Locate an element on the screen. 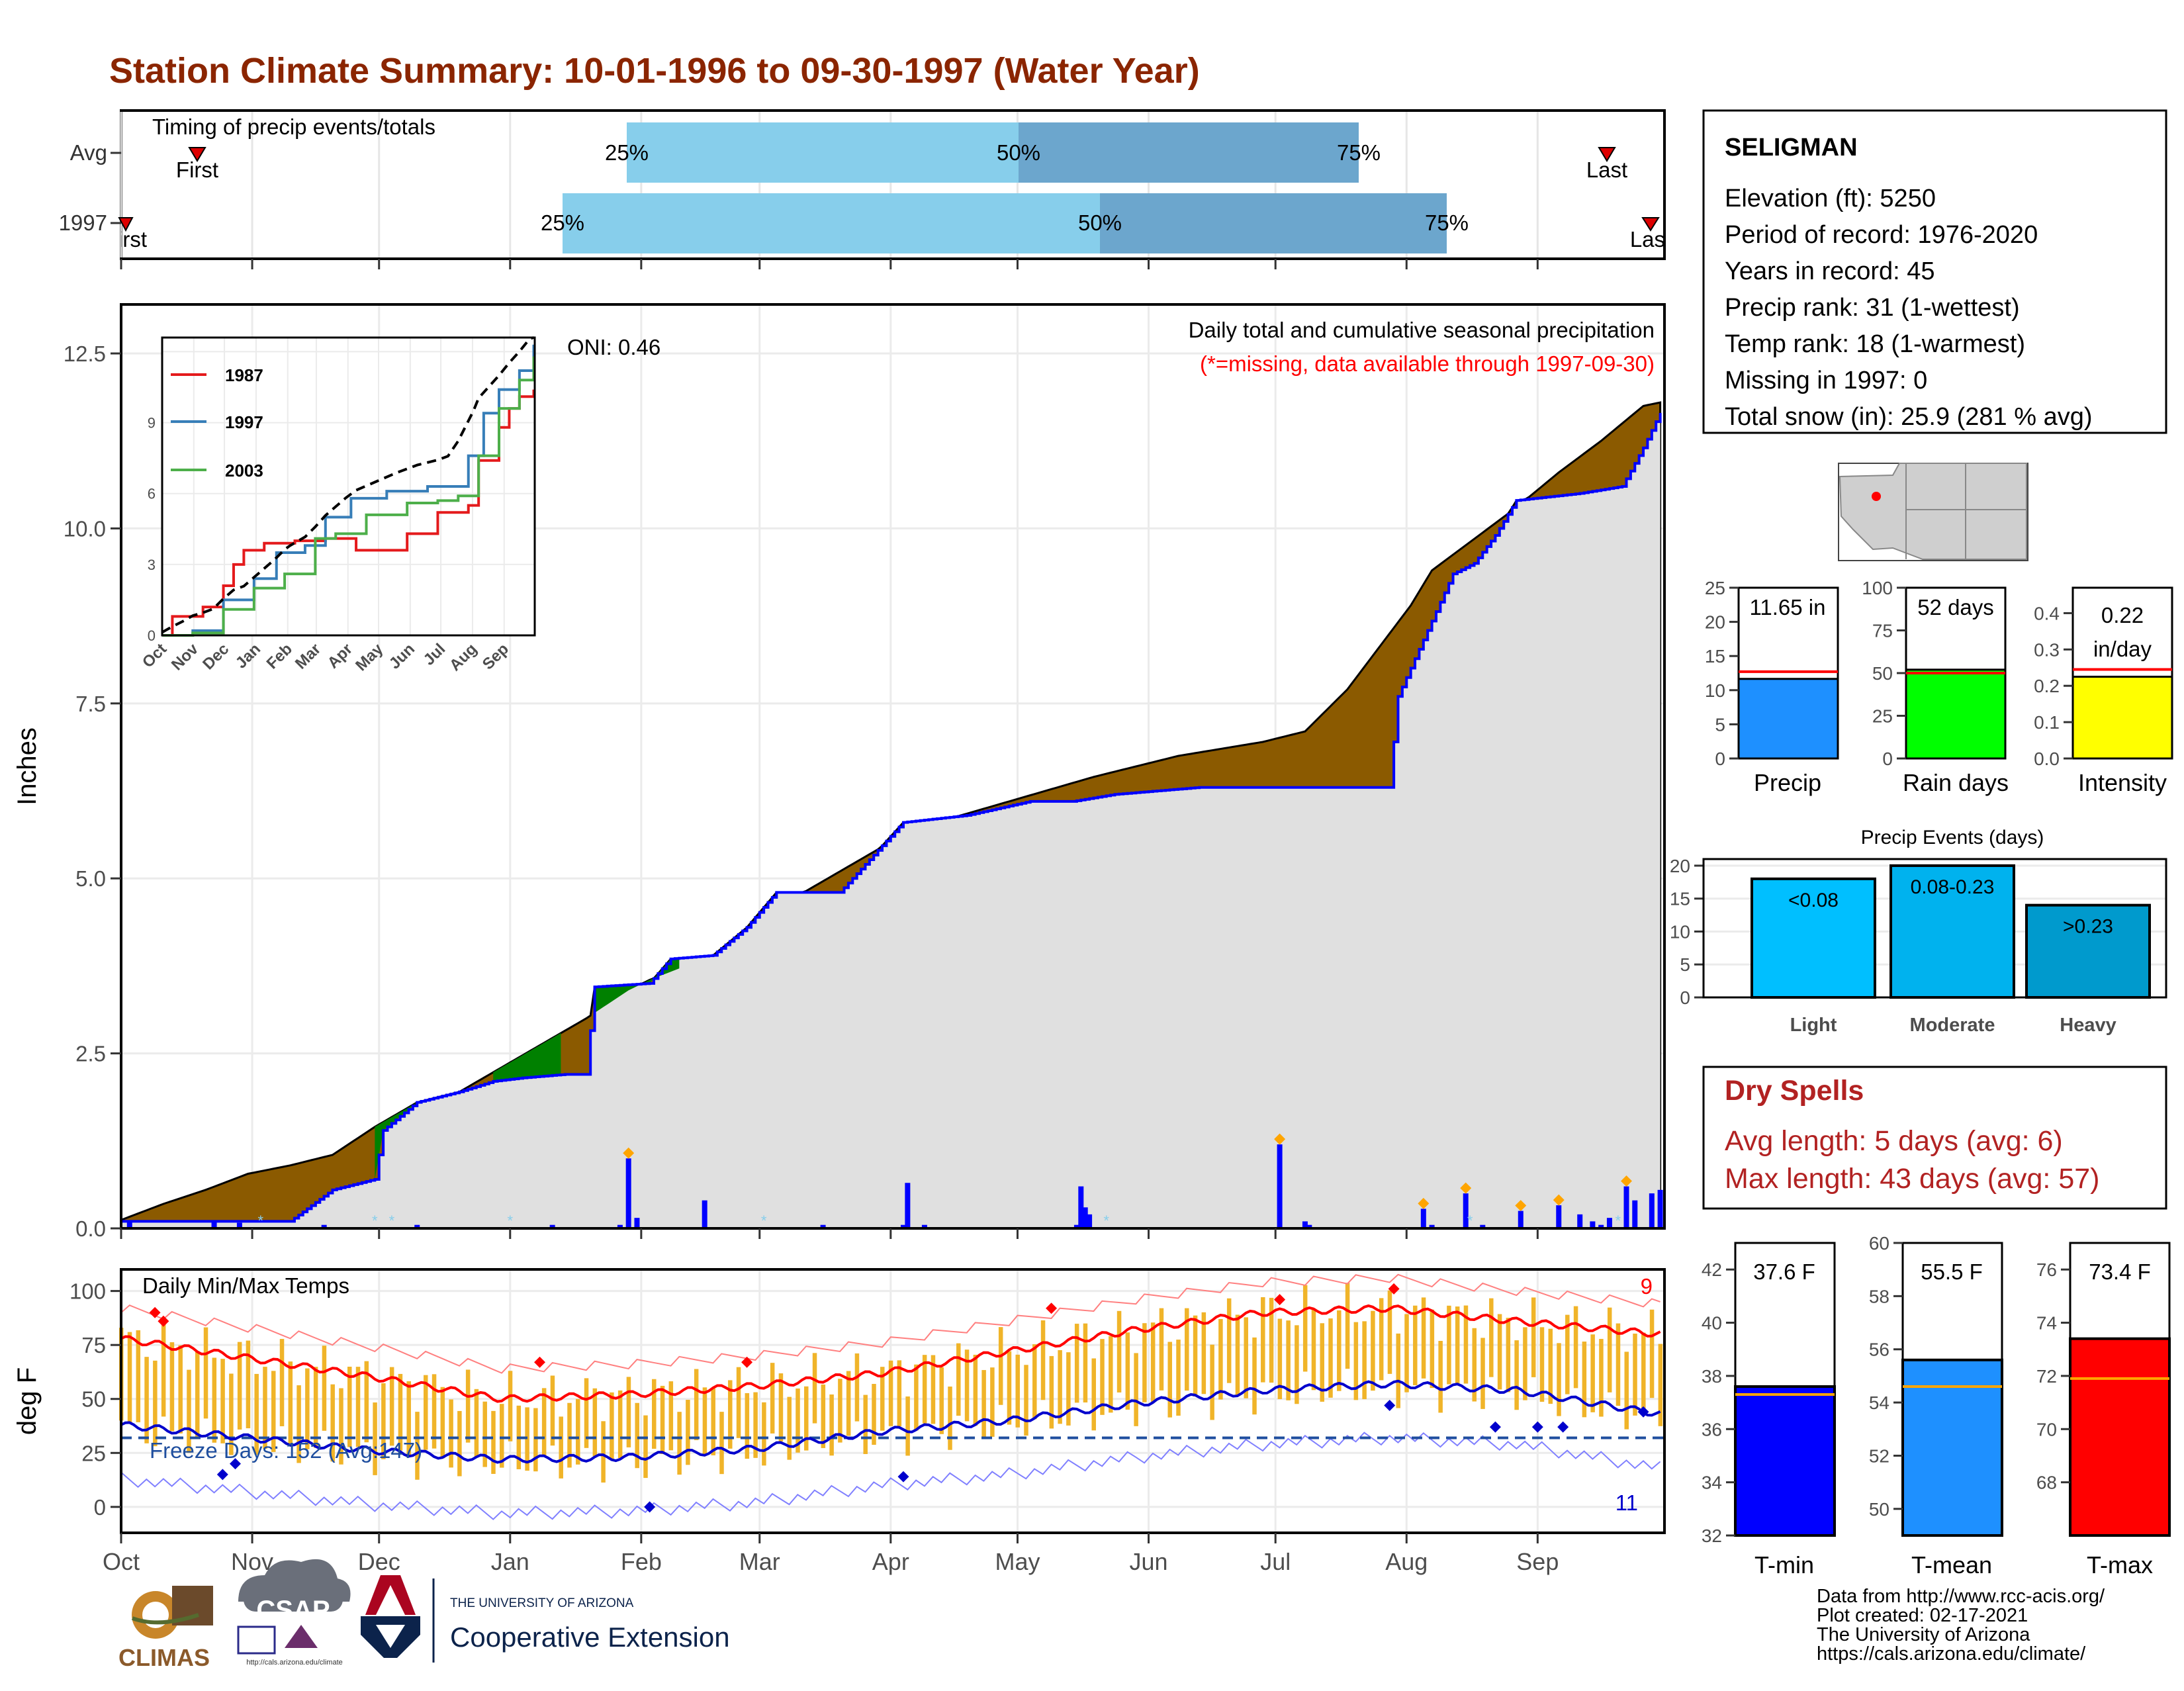 The height and width of the screenshot is (1691, 2184). temp-ytick-label: 100 is located at coordinates (87, 1291).